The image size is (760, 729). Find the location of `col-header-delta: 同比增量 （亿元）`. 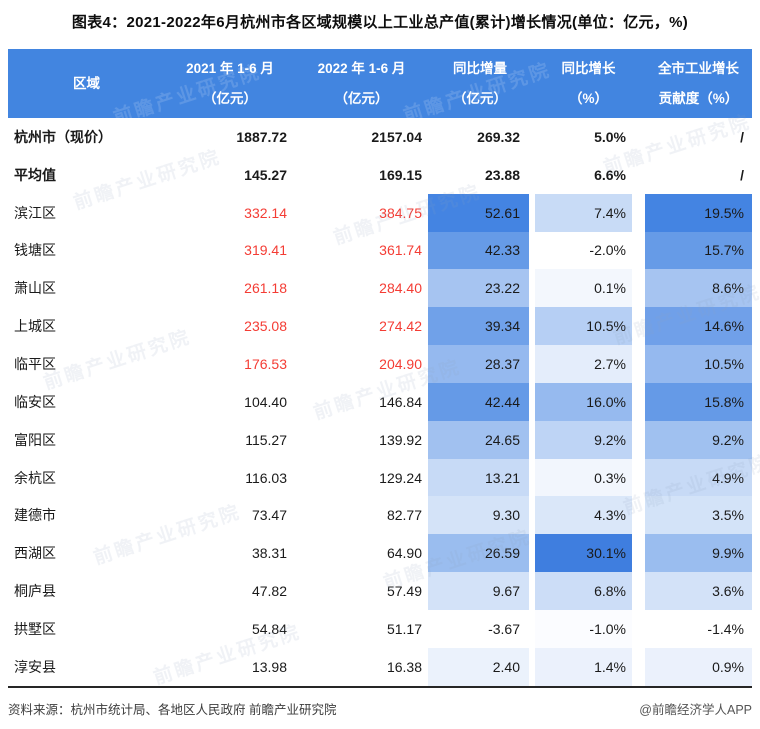

col-header-delta: 同比增量 （亿元） is located at coordinates (480, 83).